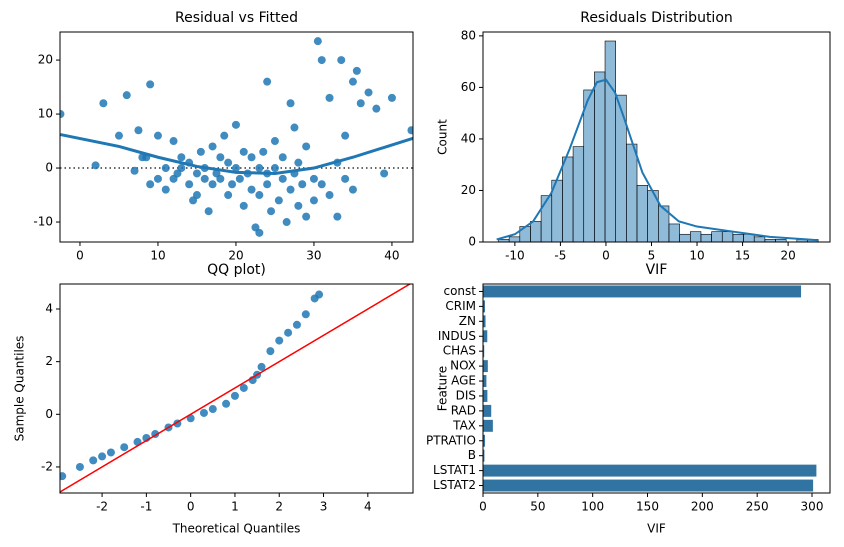 The width and height of the screenshot is (844, 547). What do you see at coordinates (537, 507) in the screenshot?
I see `x-tick-label: 50` at bounding box center [537, 507].